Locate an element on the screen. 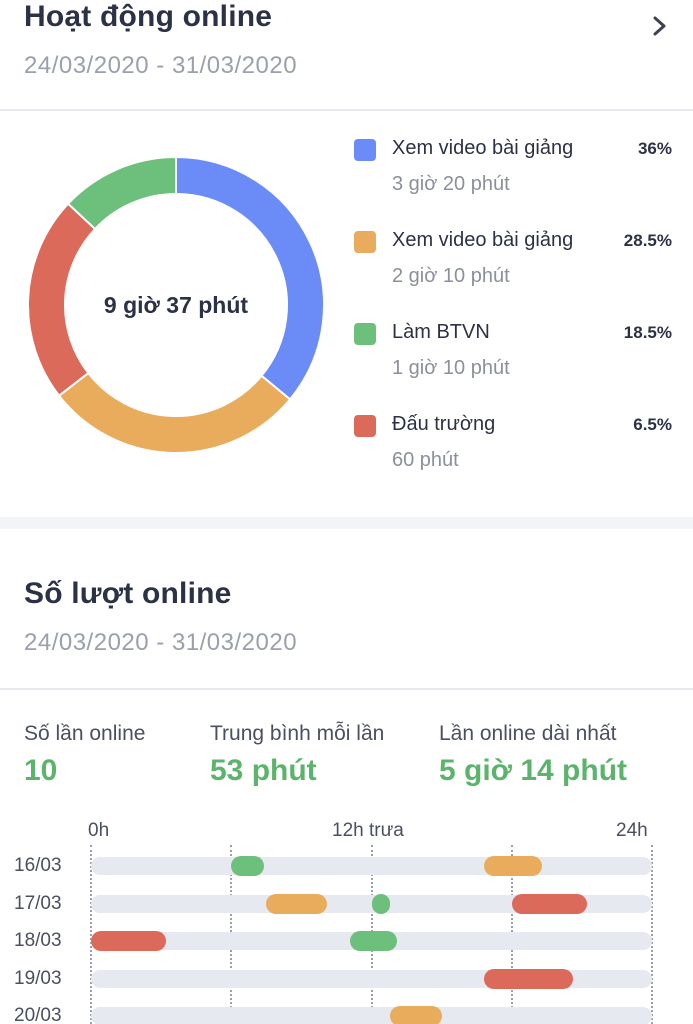 Image resolution: width=693 pixels, height=1024 pixels. activity-donut-chart: 9 giờ 37 phút is located at coordinates (176, 304).